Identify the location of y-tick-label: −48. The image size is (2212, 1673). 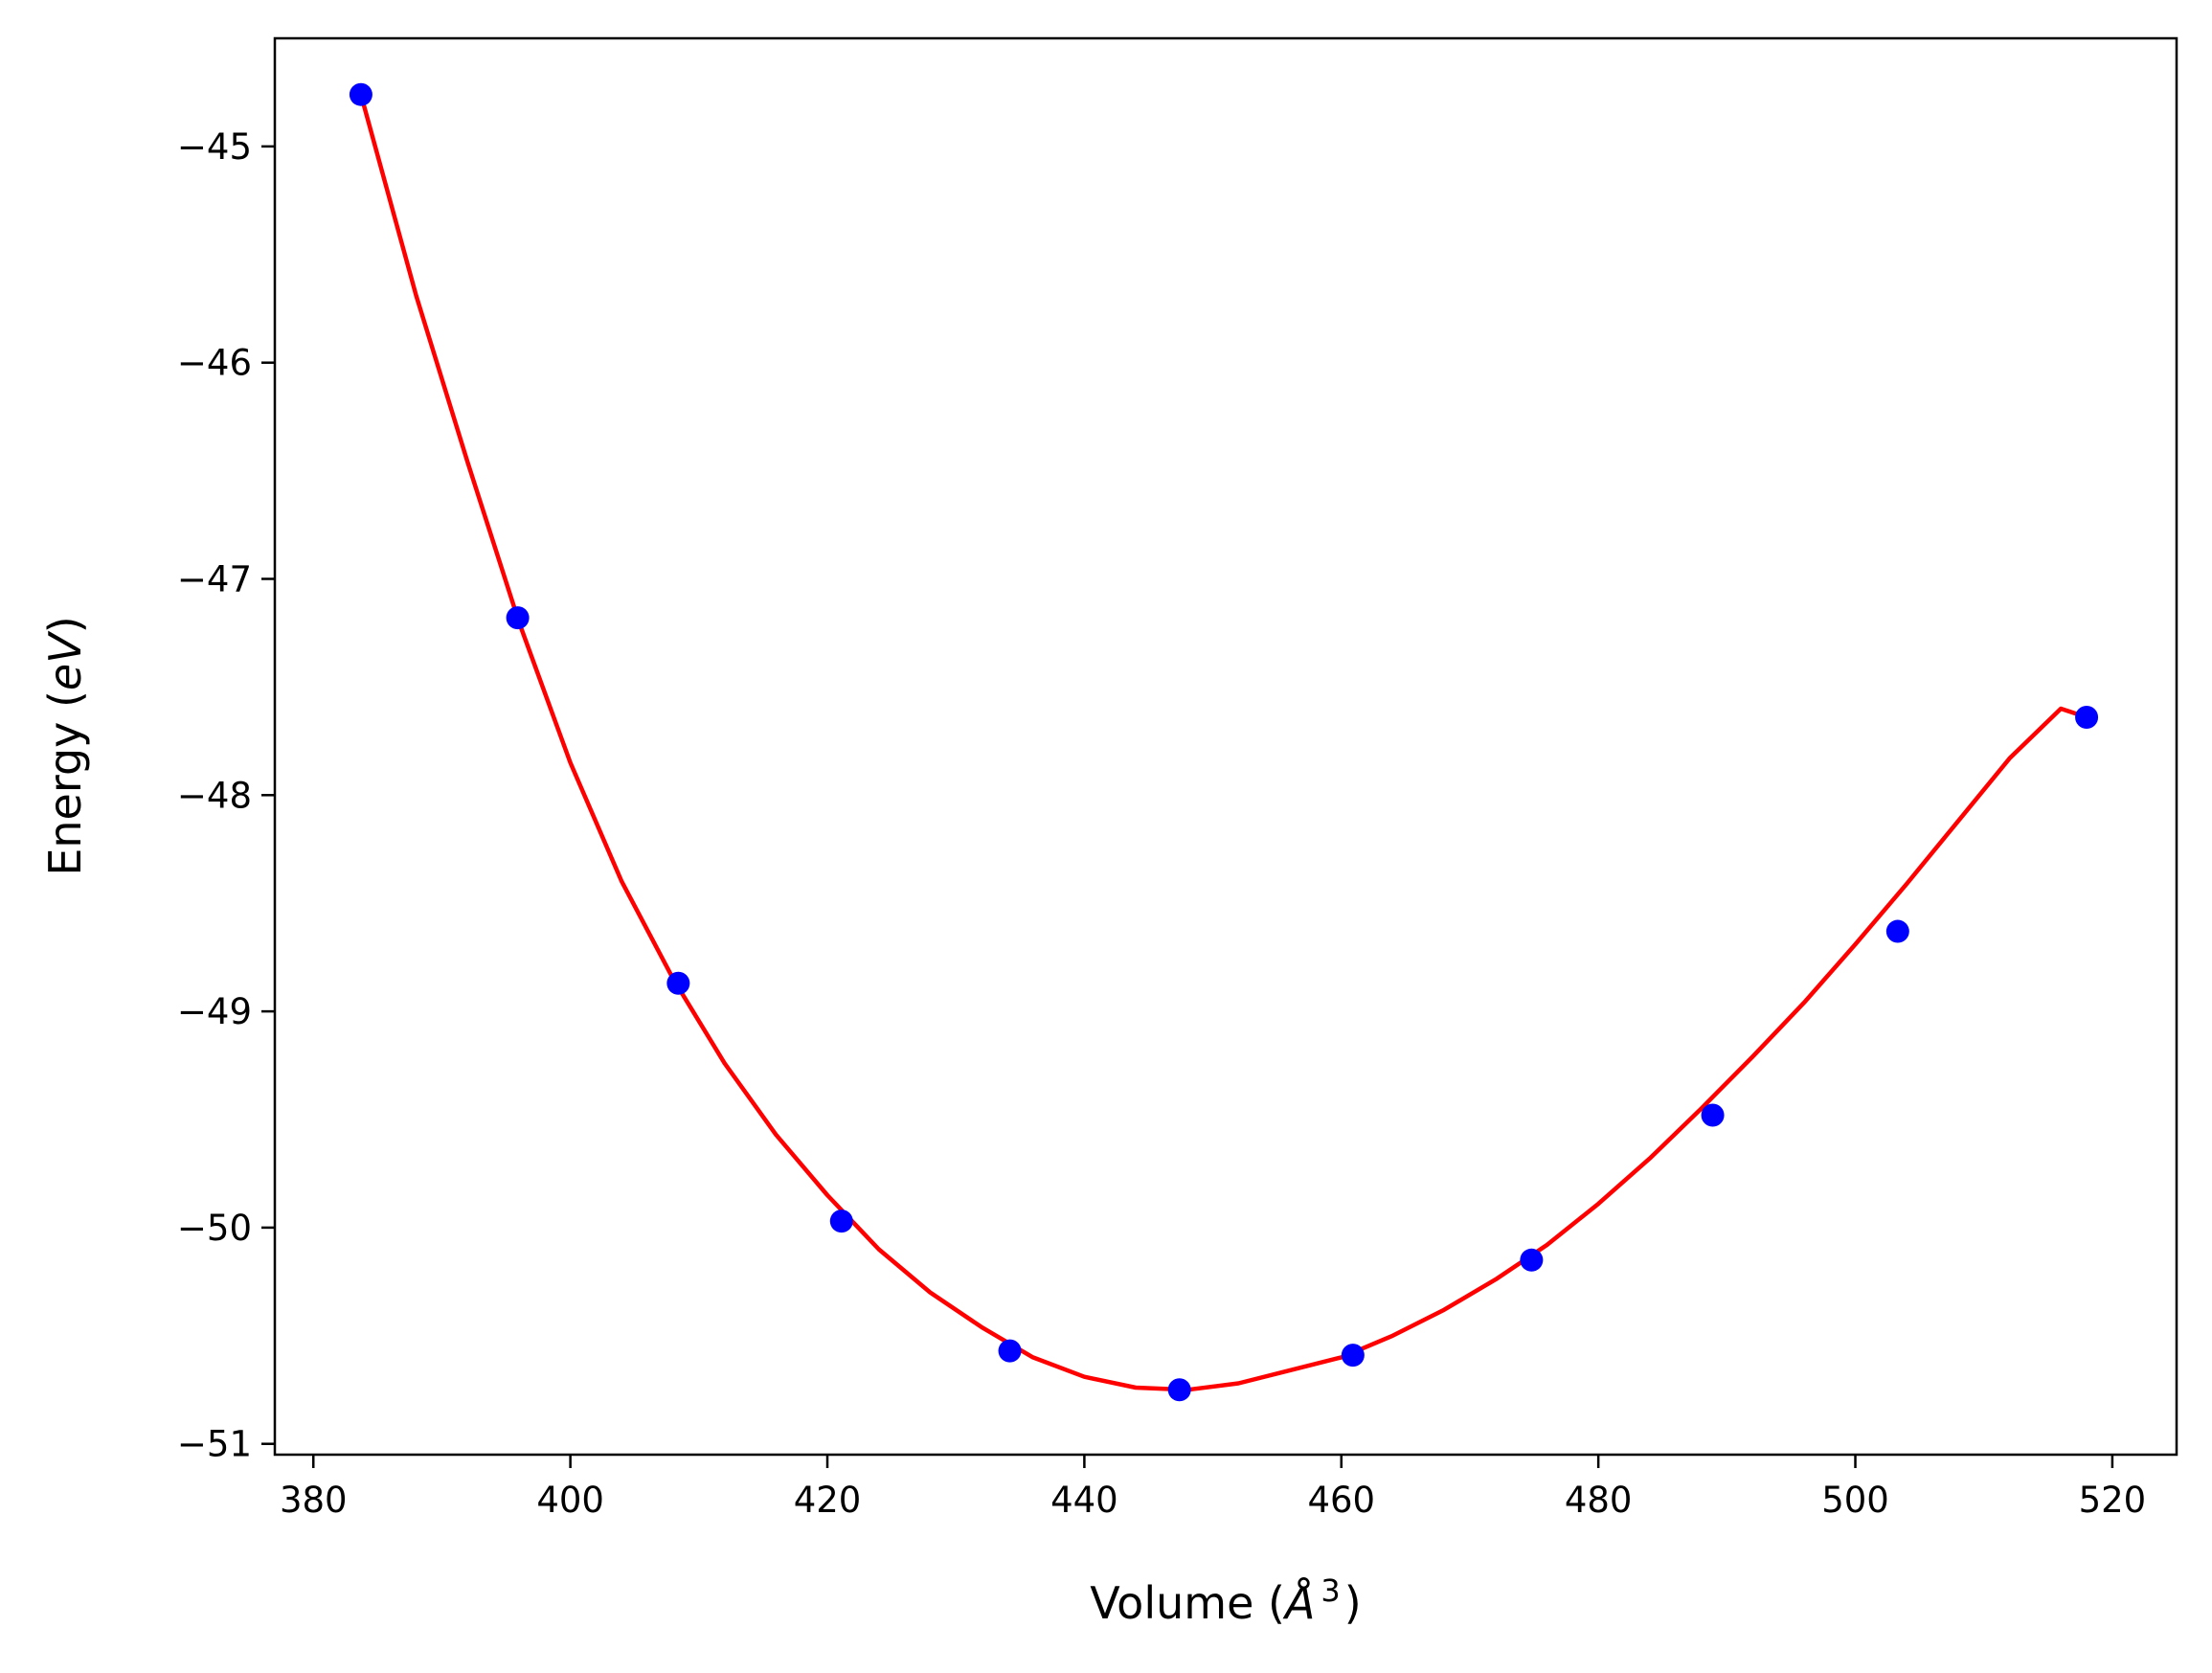
(214, 796).